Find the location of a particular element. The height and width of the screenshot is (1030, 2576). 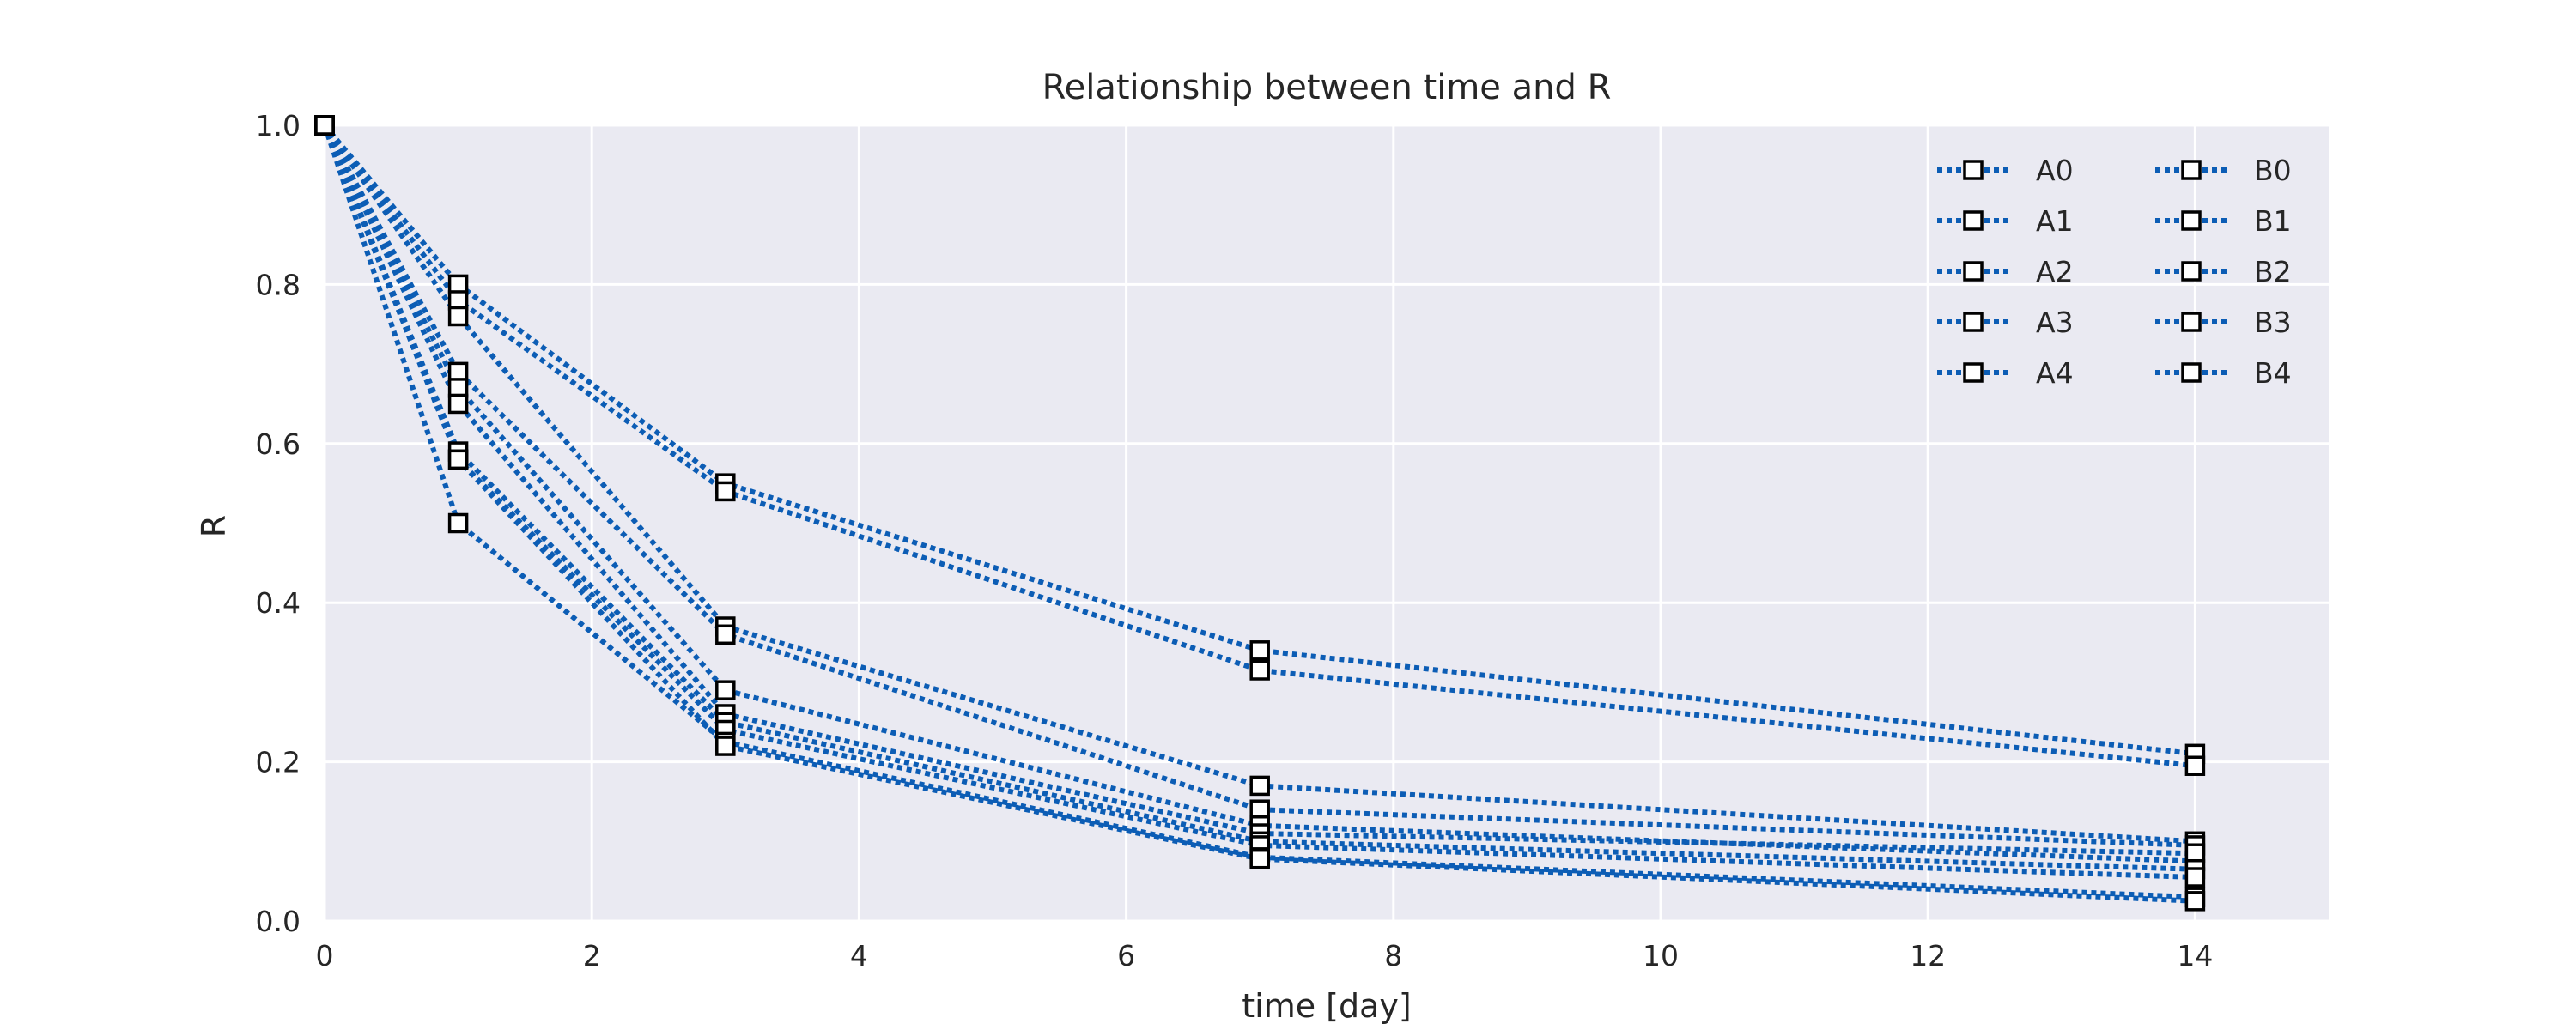

legend-item-b3: B3 is located at coordinates (2223, 322).